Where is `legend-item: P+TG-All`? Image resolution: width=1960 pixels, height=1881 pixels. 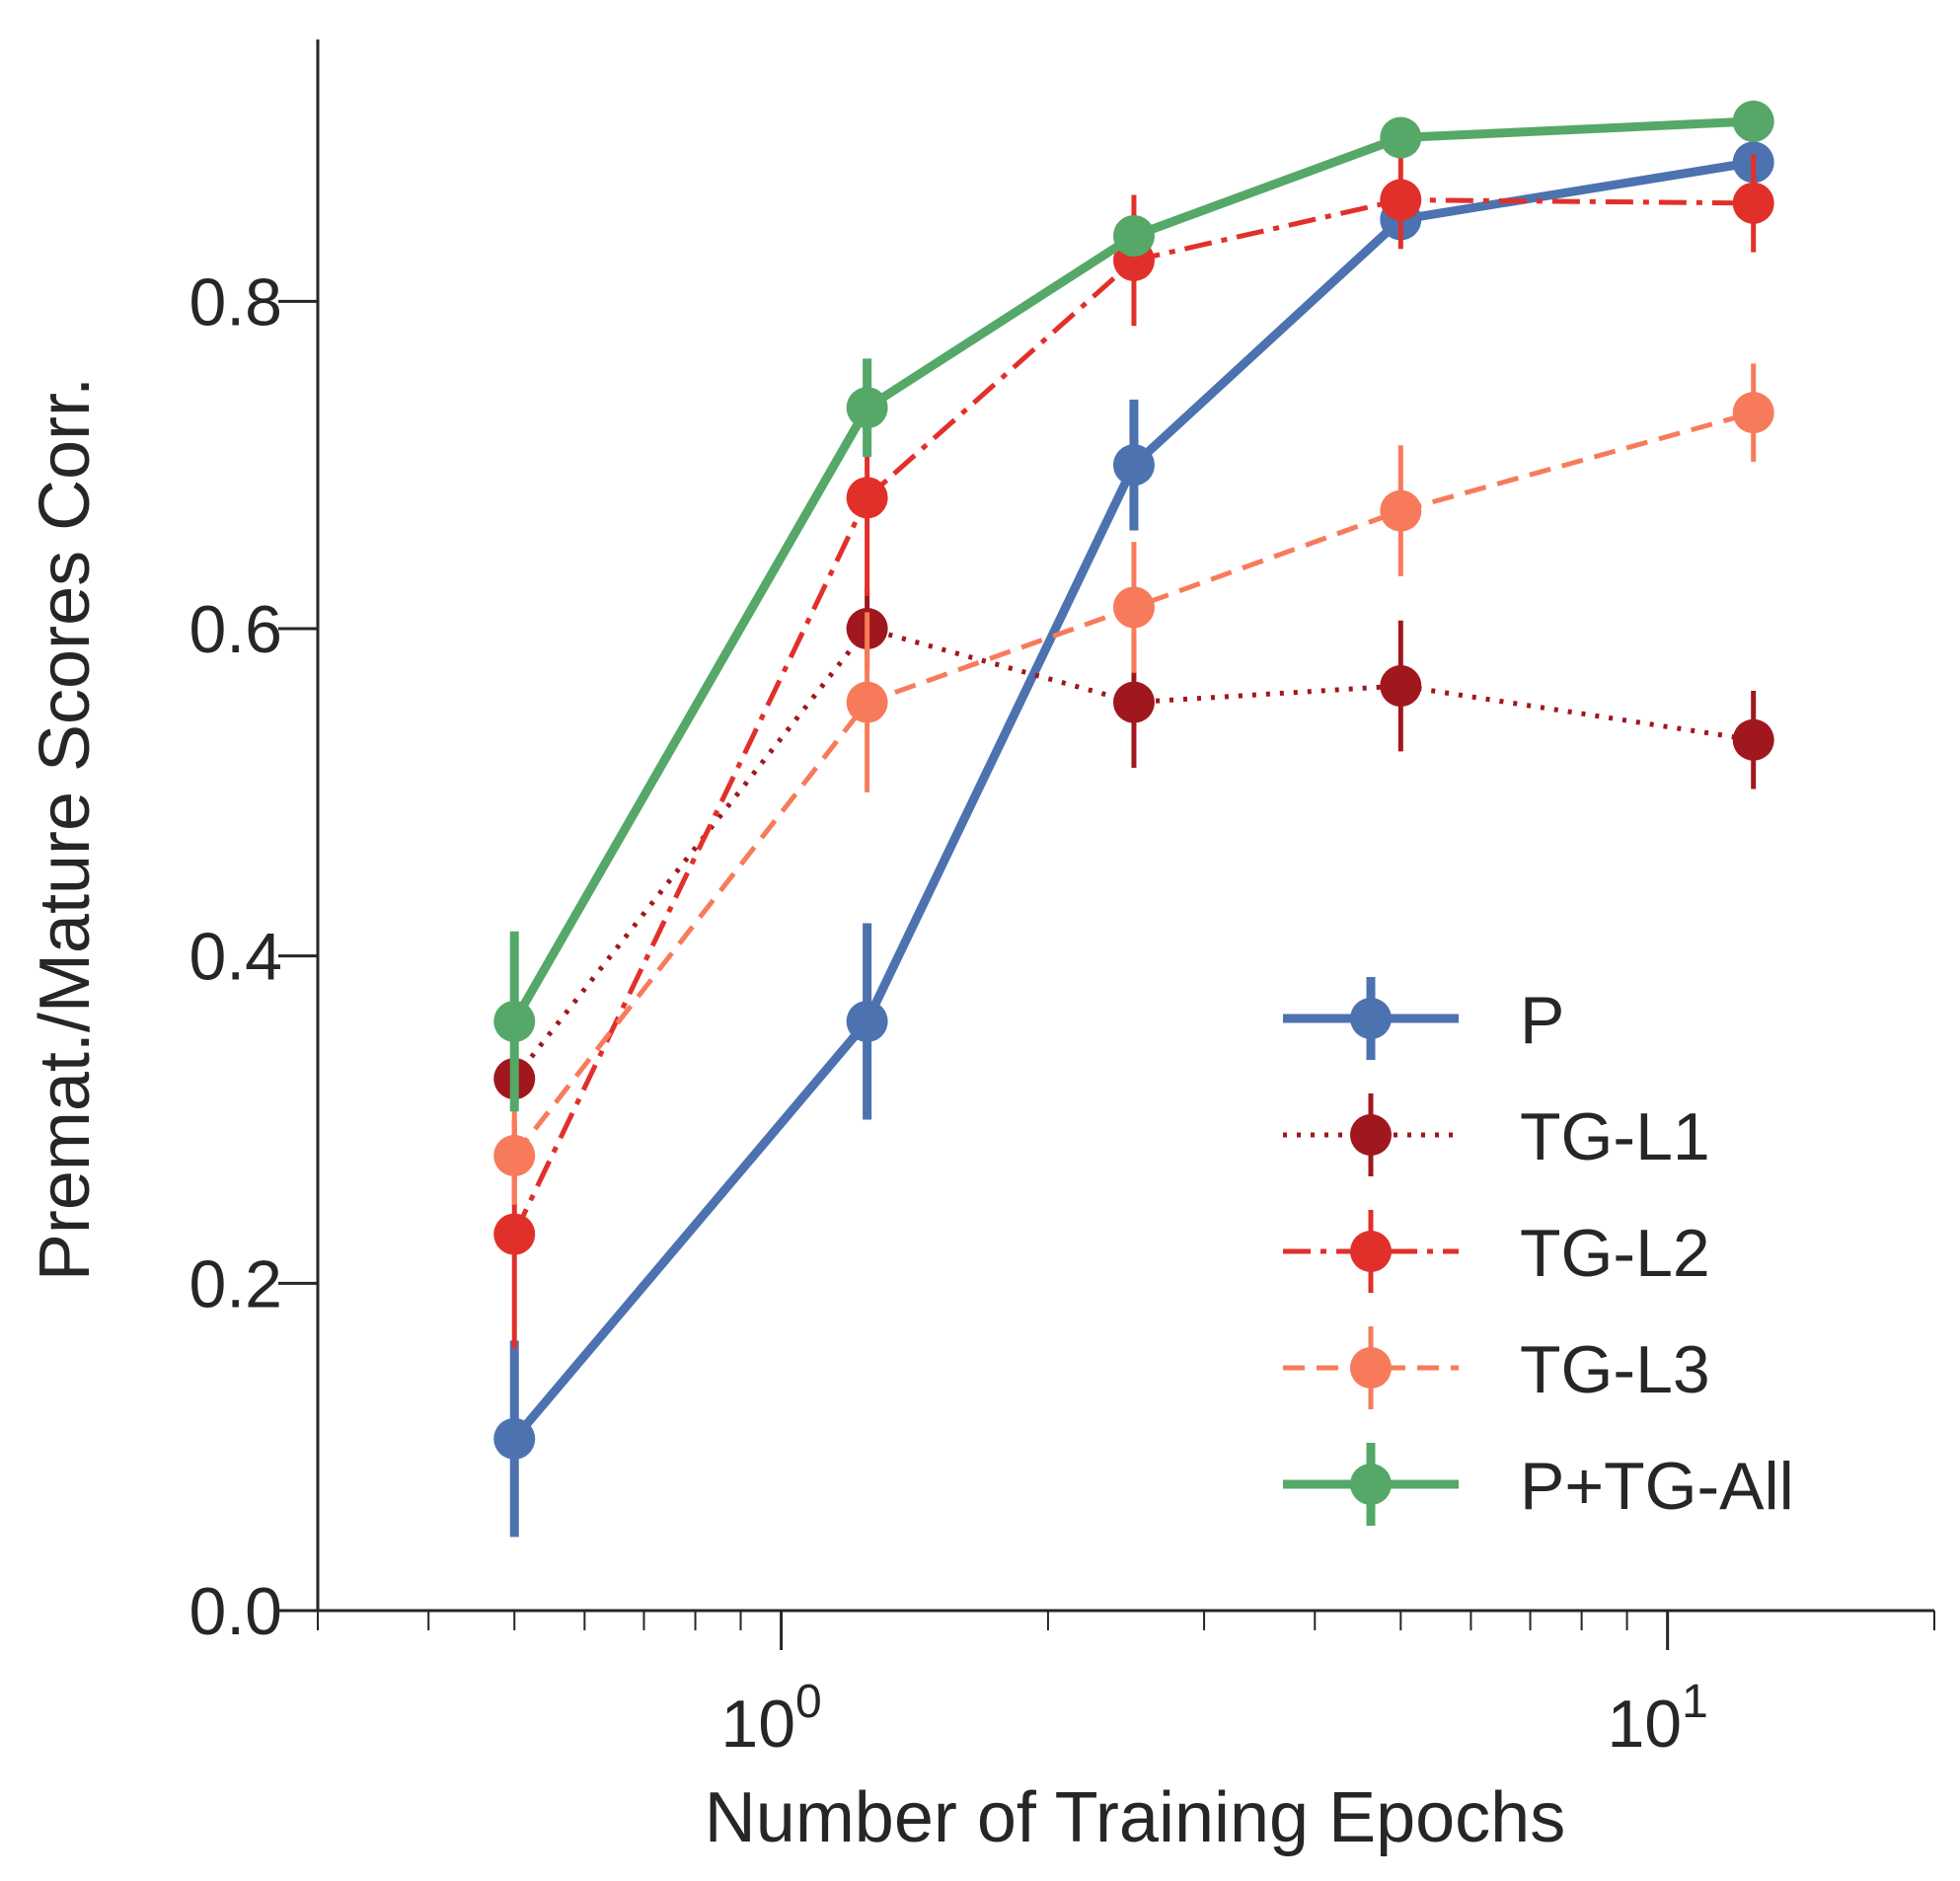 legend-item: P+TG-All is located at coordinates (1538, 1484).